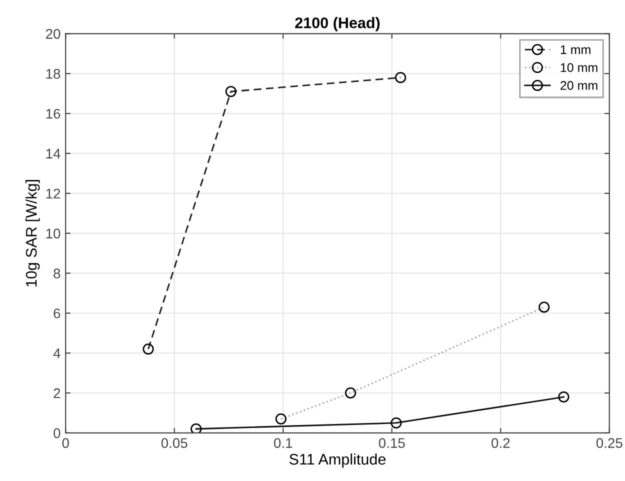 This screenshot has width=625, height=481. I want to click on y-tick-label: 8, so click(57, 273).